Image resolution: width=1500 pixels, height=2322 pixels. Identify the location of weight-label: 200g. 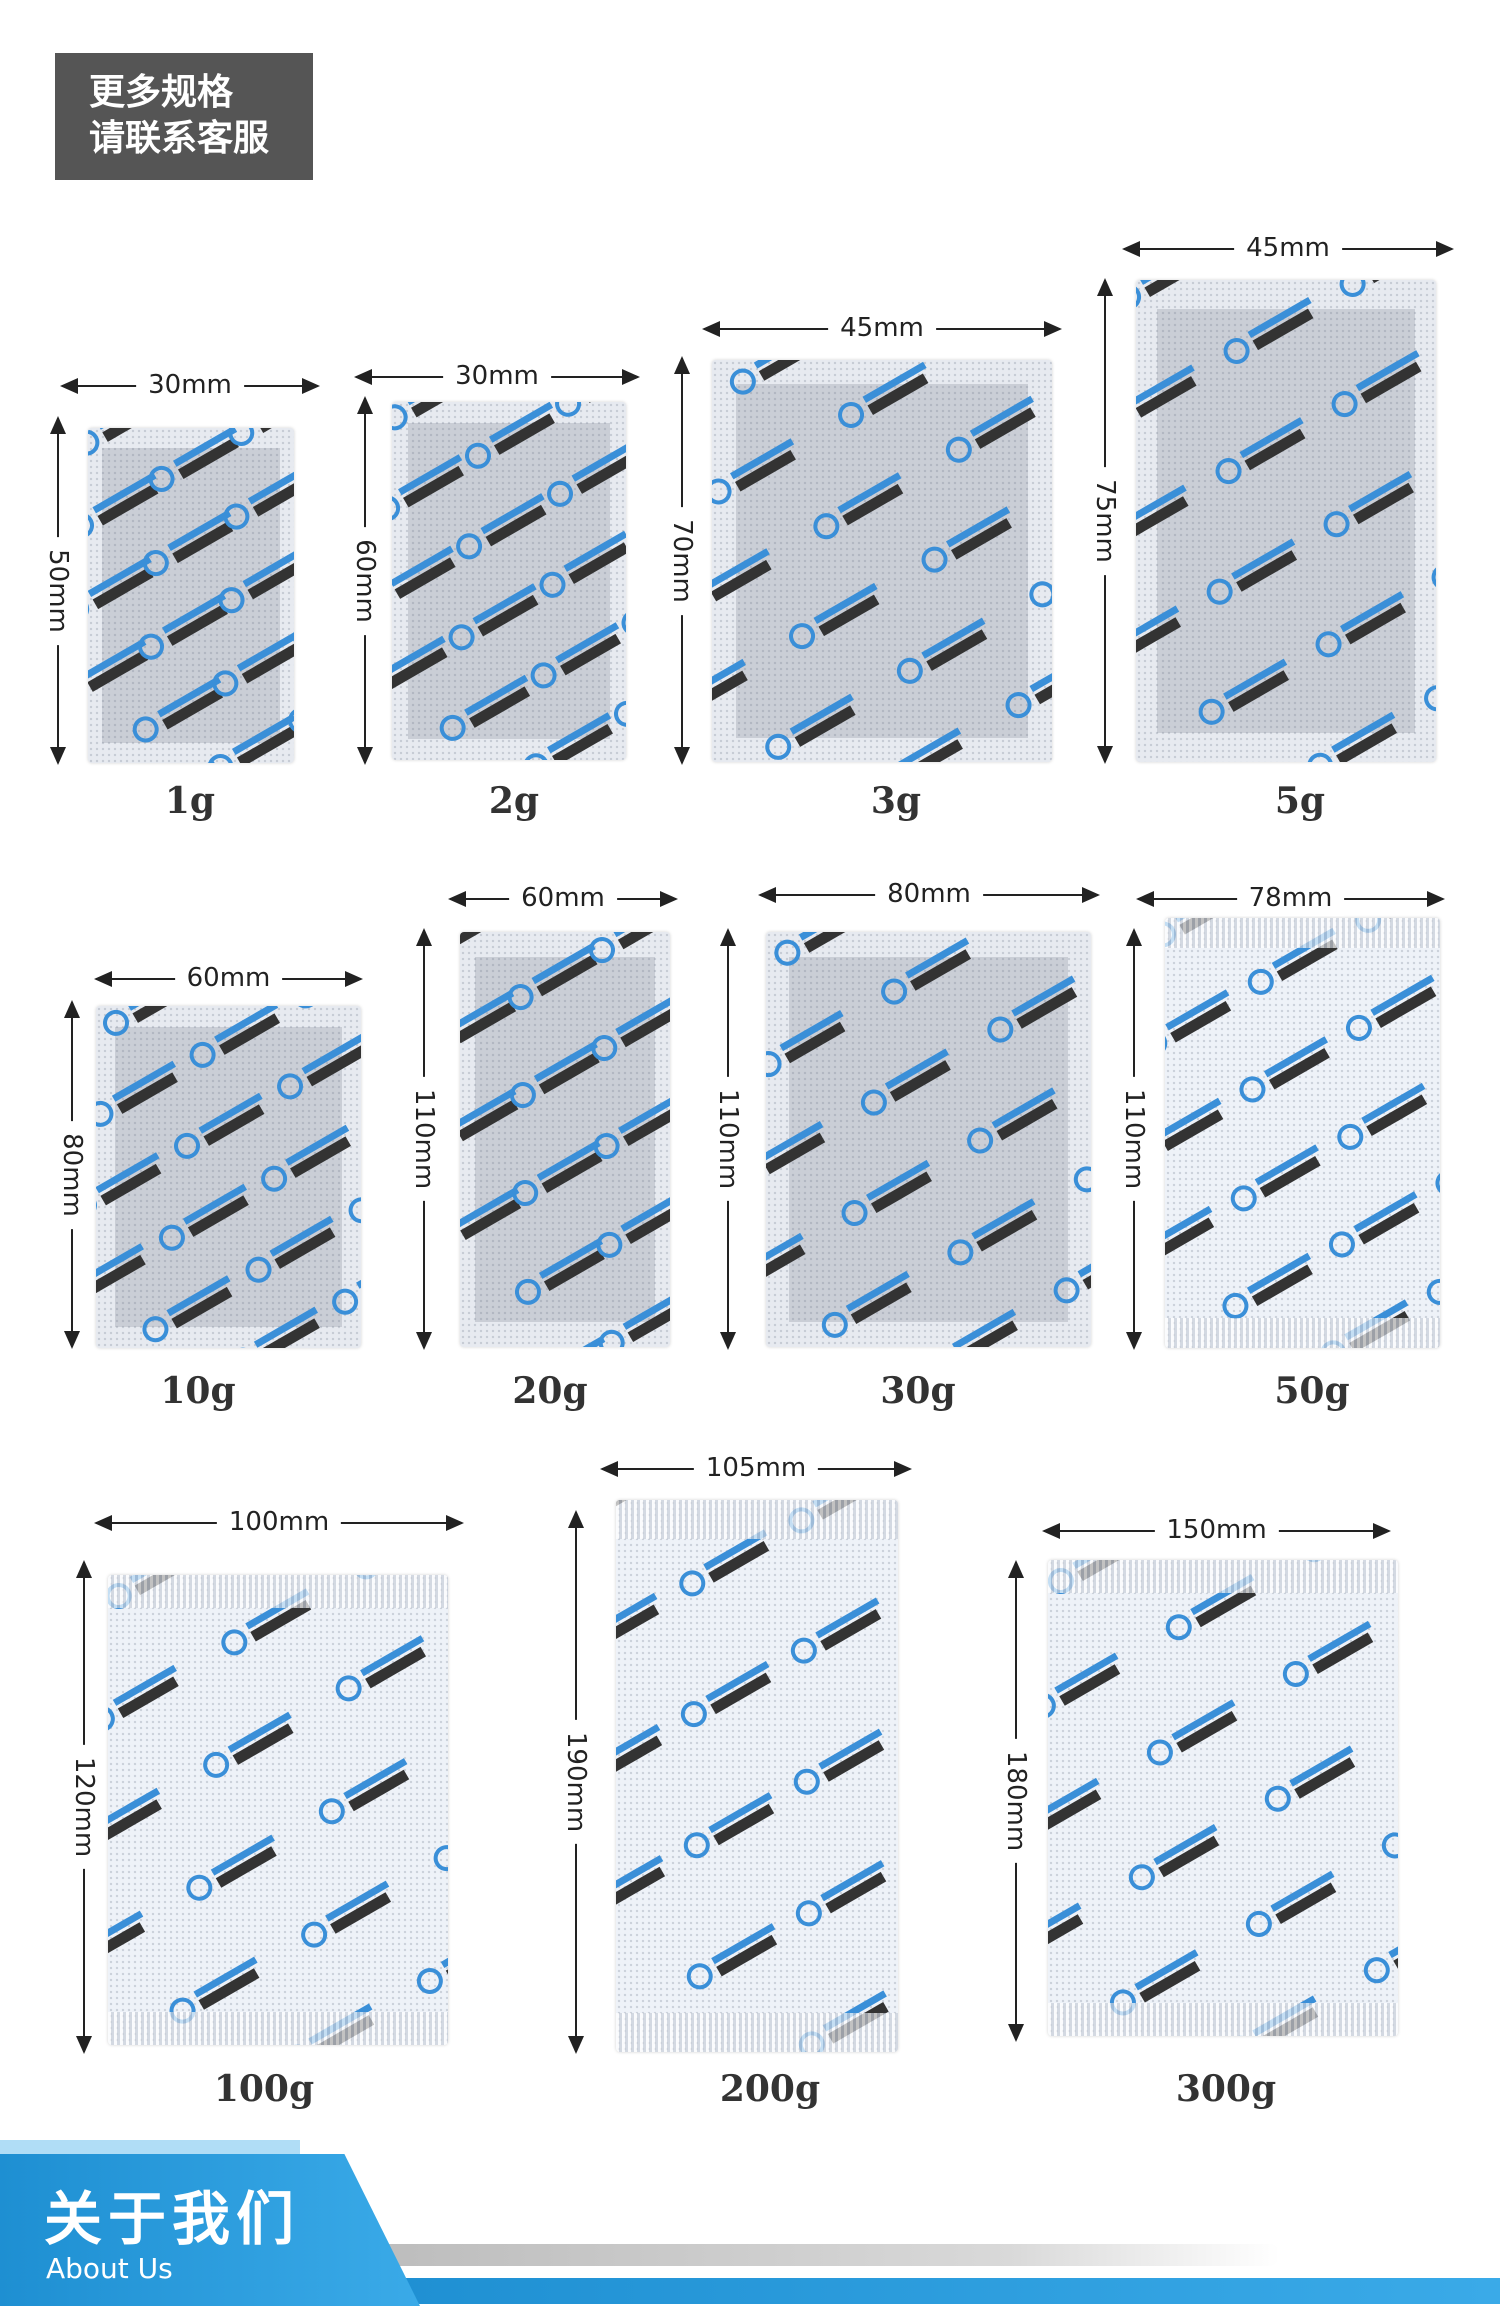
(770, 2089).